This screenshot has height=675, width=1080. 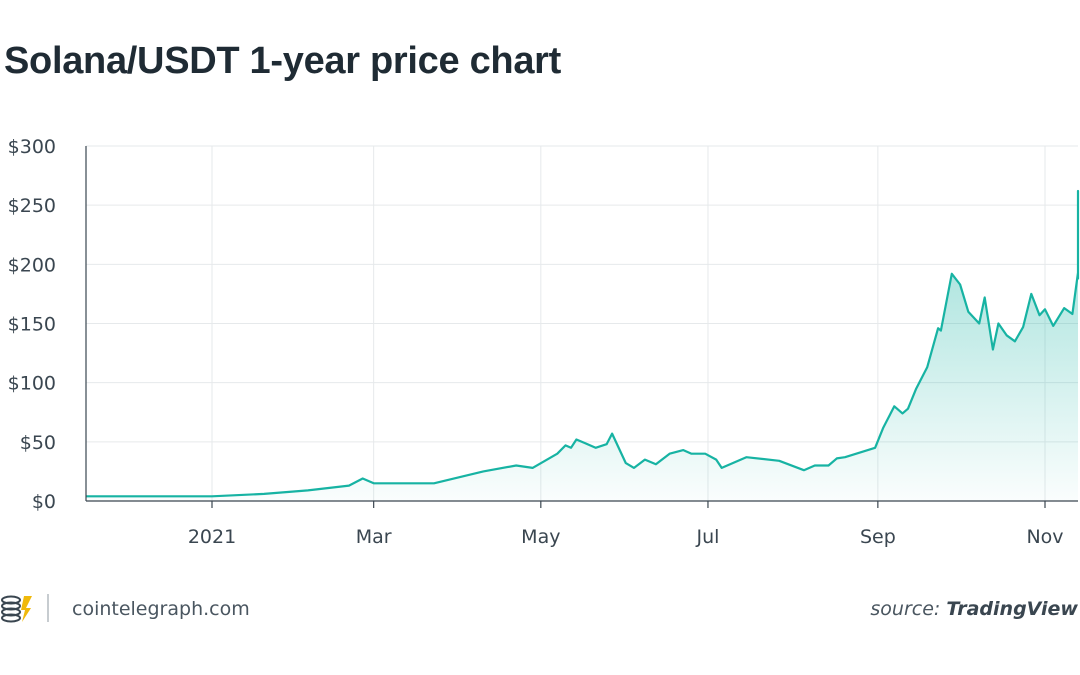 What do you see at coordinates (626, 537) in the screenshot?
I see `x-axis-ticks: 2021 Mar May Jul Sep Nov` at bounding box center [626, 537].